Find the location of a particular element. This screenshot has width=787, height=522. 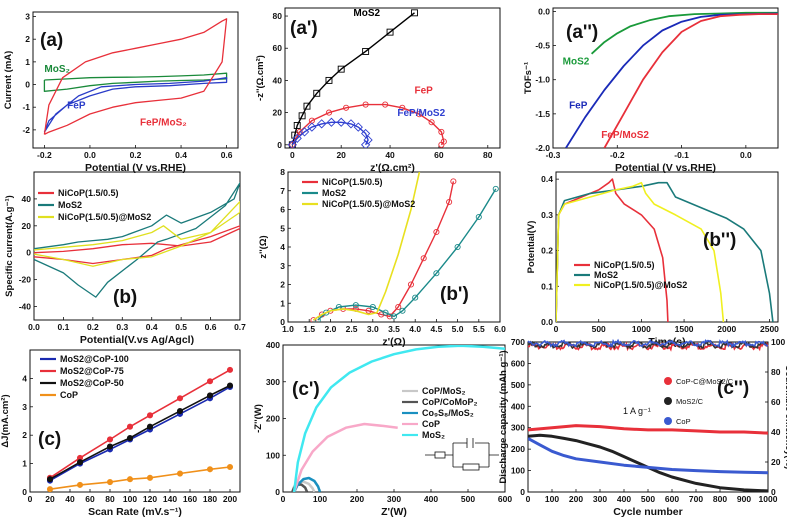

x-tick-label: 60 is located at coordinates (439, 155).